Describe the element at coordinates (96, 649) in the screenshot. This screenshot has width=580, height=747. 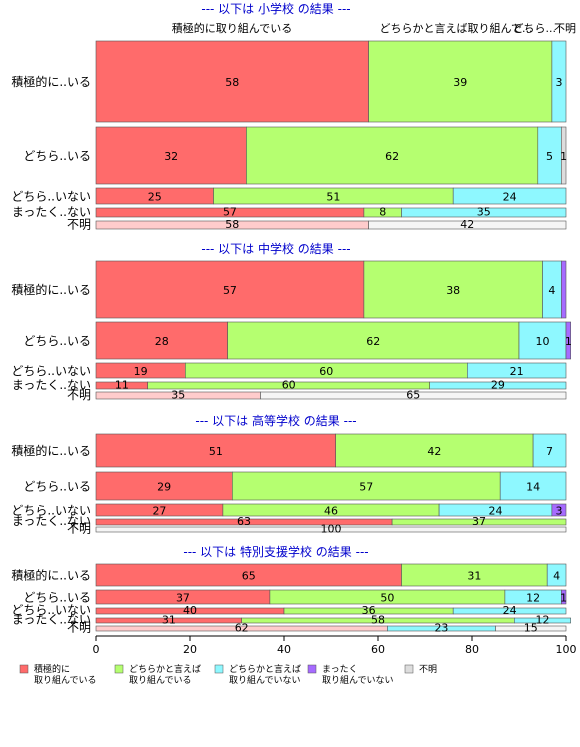
I see `x-tick-label: 0` at that location.